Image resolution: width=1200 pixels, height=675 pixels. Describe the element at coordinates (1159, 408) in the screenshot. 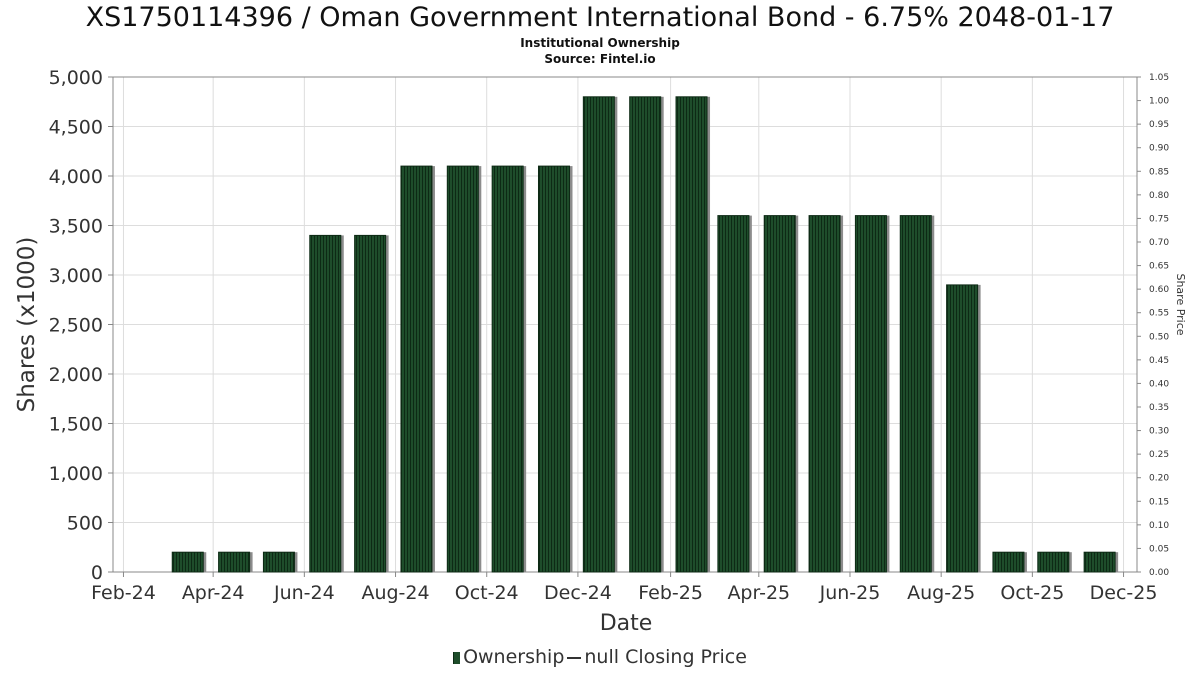

I see `y2-tick-label: 0.35` at that location.